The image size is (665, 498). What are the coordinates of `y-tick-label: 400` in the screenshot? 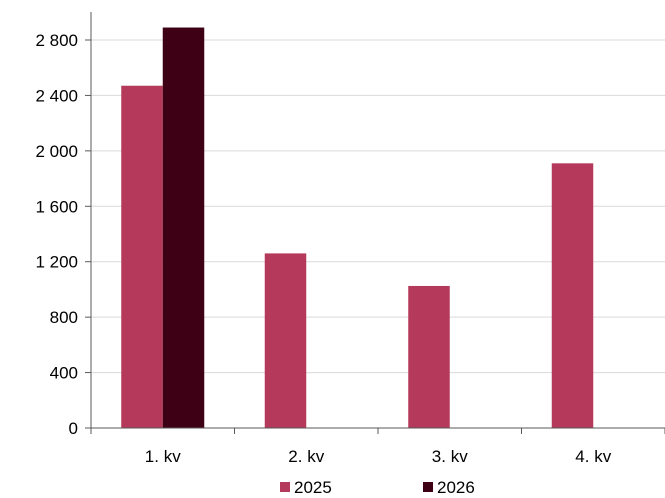 It's located at (64, 373).